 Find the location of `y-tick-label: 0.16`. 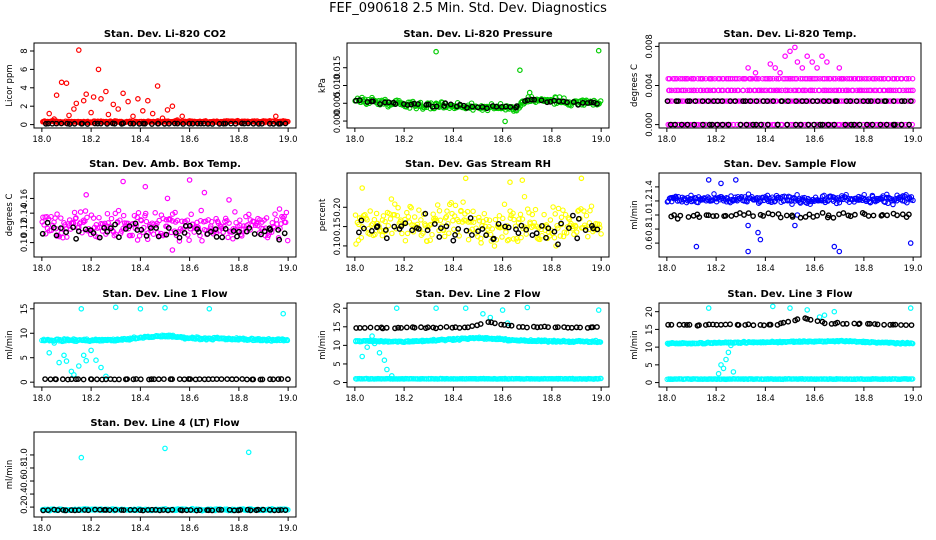

y-tick-label: 0.16 is located at coordinates (25, 198).